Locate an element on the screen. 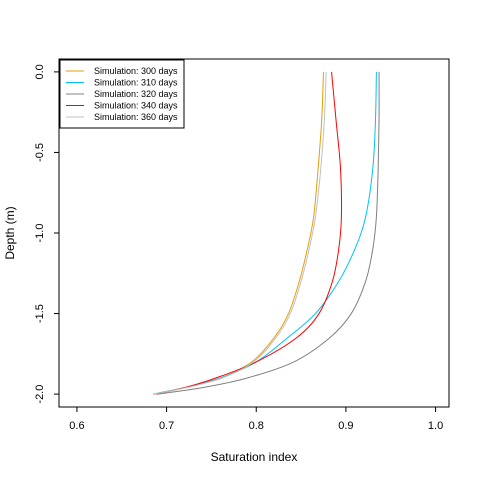 This screenshot has height=480, width=480. y-axis-title: Depth (m) is located at coordinates (10, 232).